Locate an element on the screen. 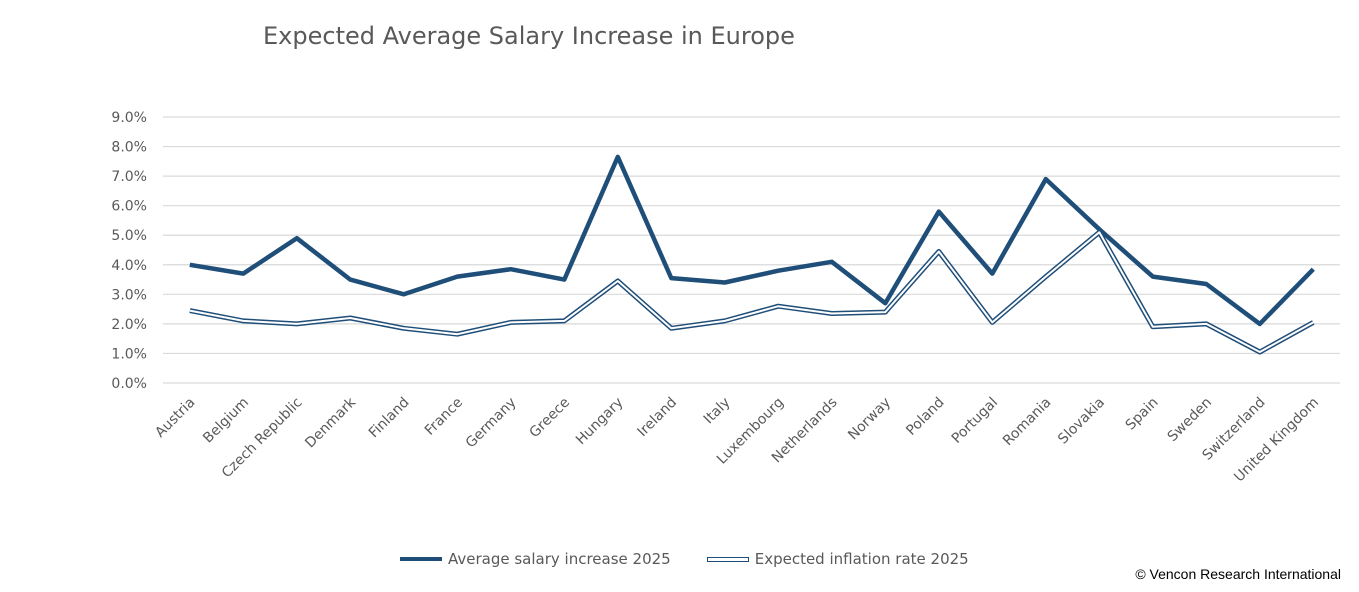 The width and height of the screenshot is (1359, 592). y-tick-label: 6.0% is located at coordinates (129, 207).